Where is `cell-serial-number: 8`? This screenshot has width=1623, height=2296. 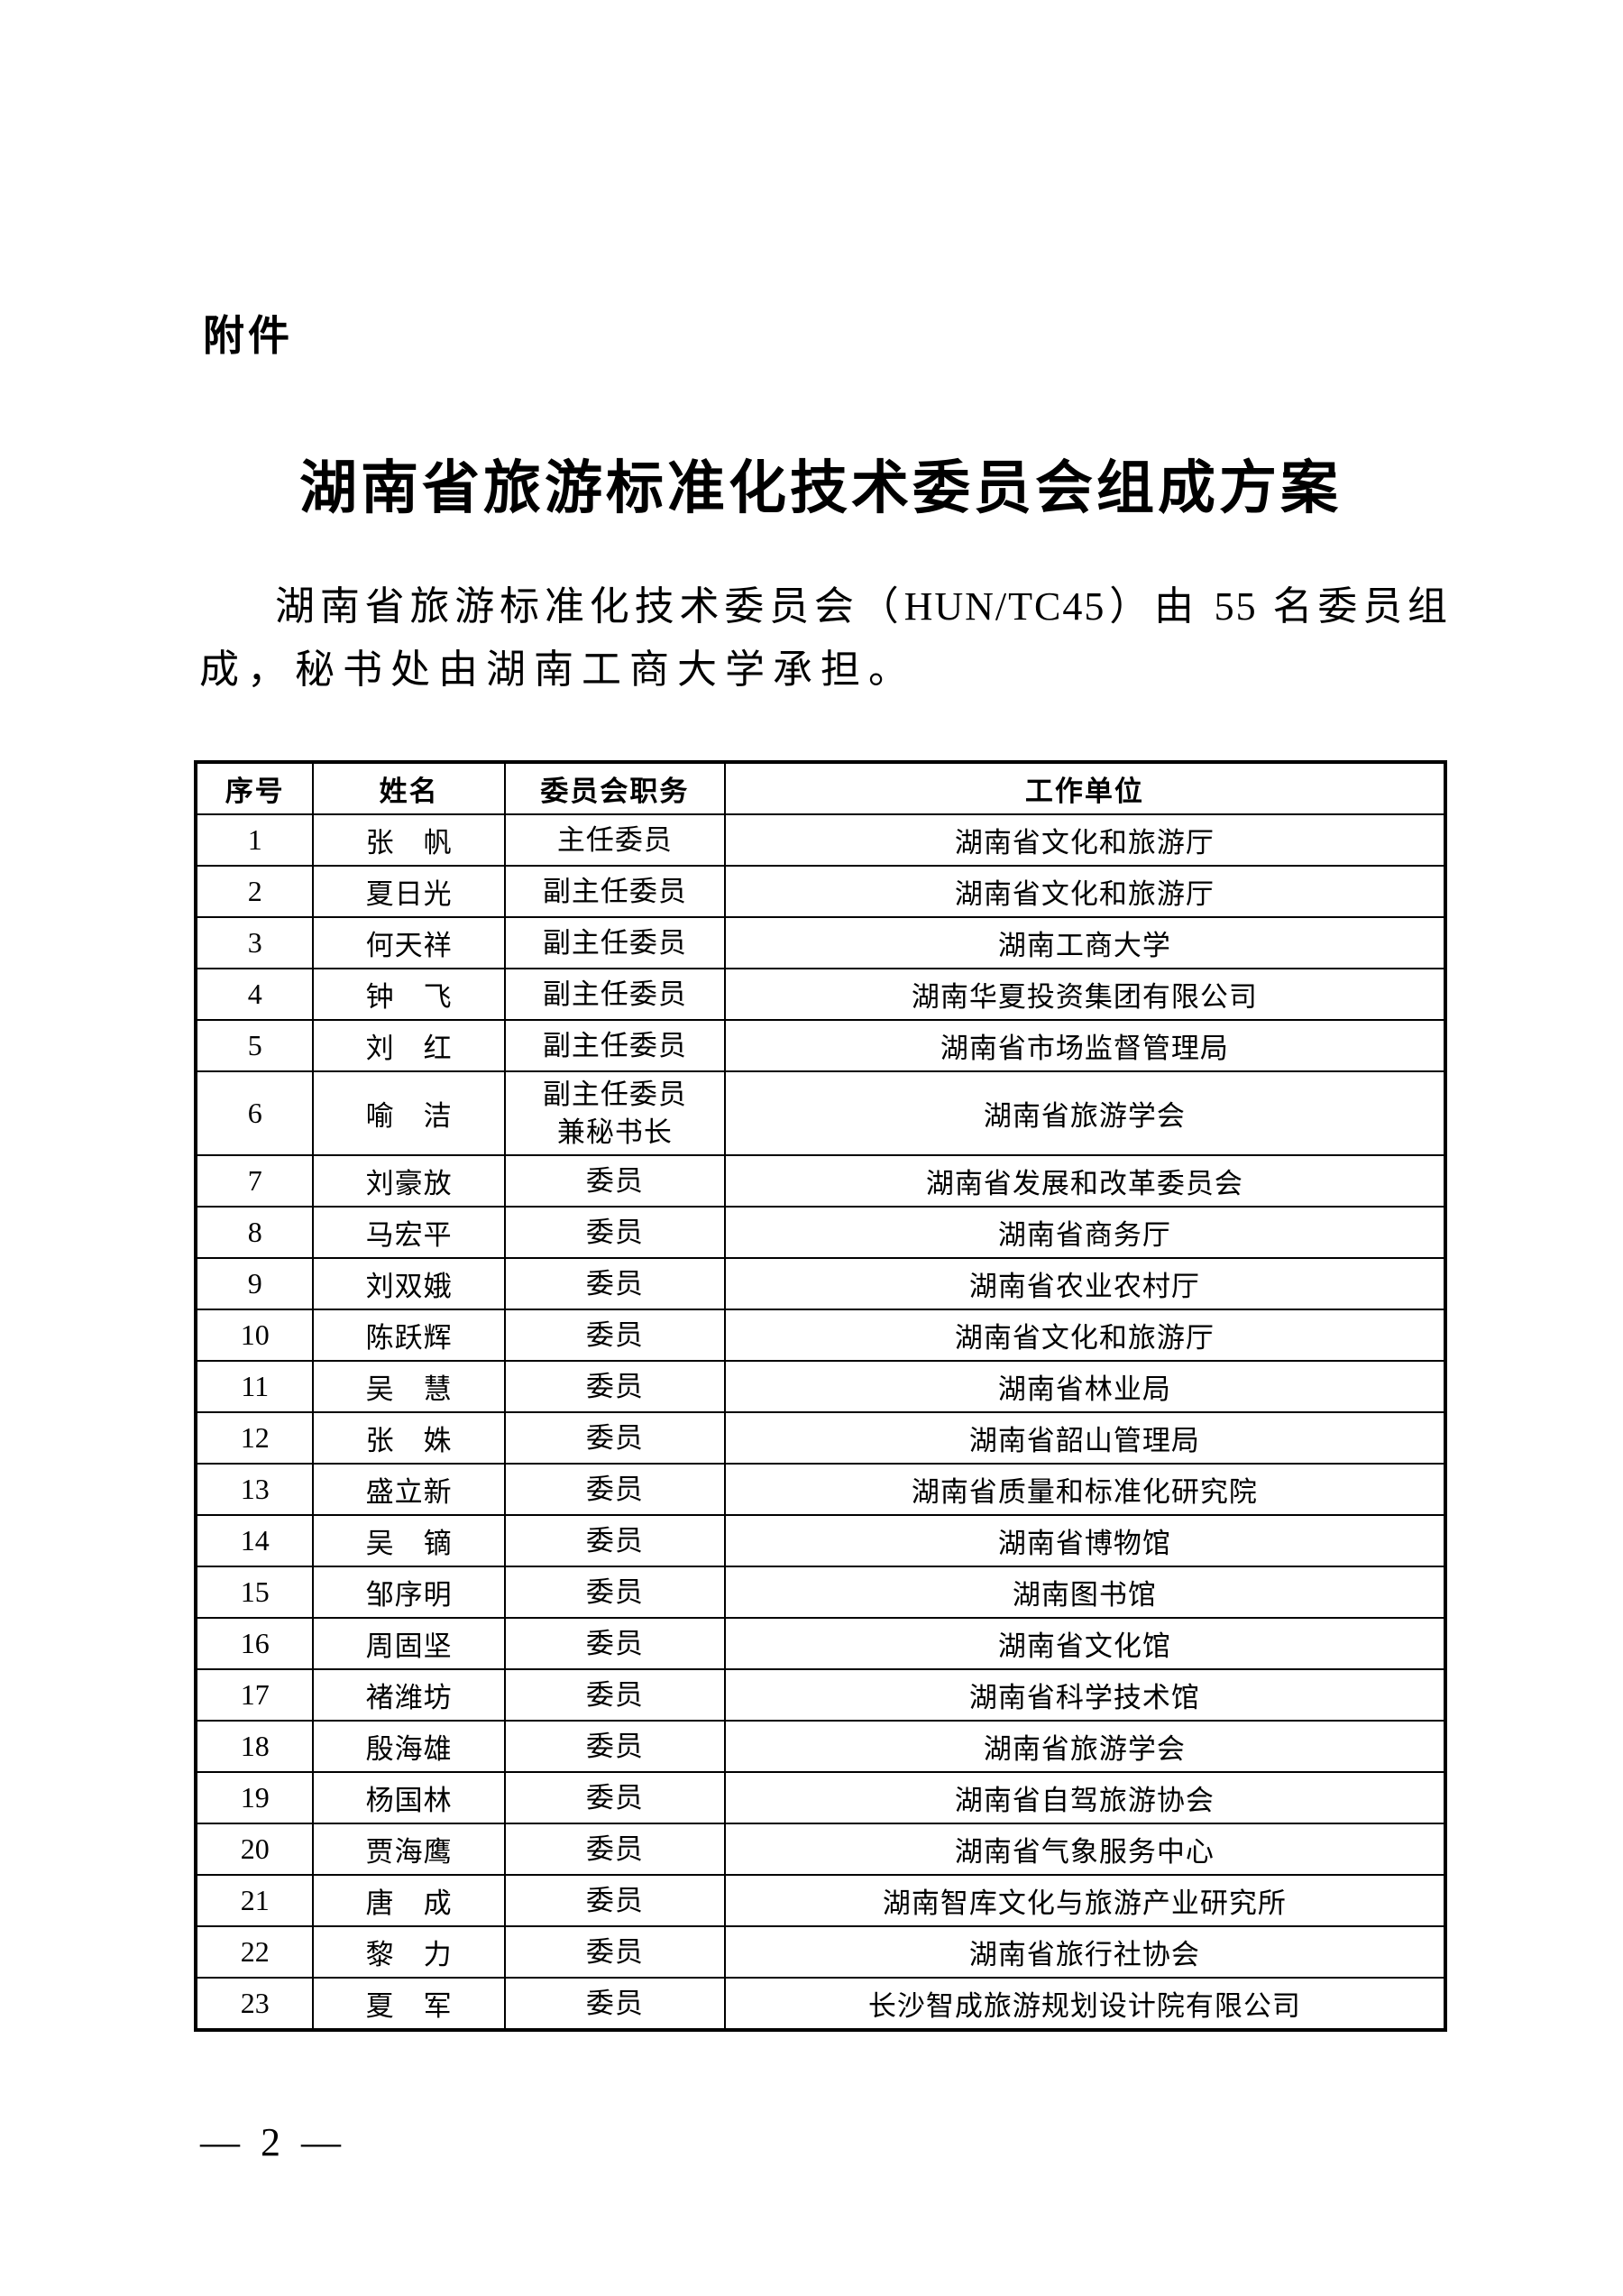
cell-serial-number: 8 is located at coordinates (254, 1232).